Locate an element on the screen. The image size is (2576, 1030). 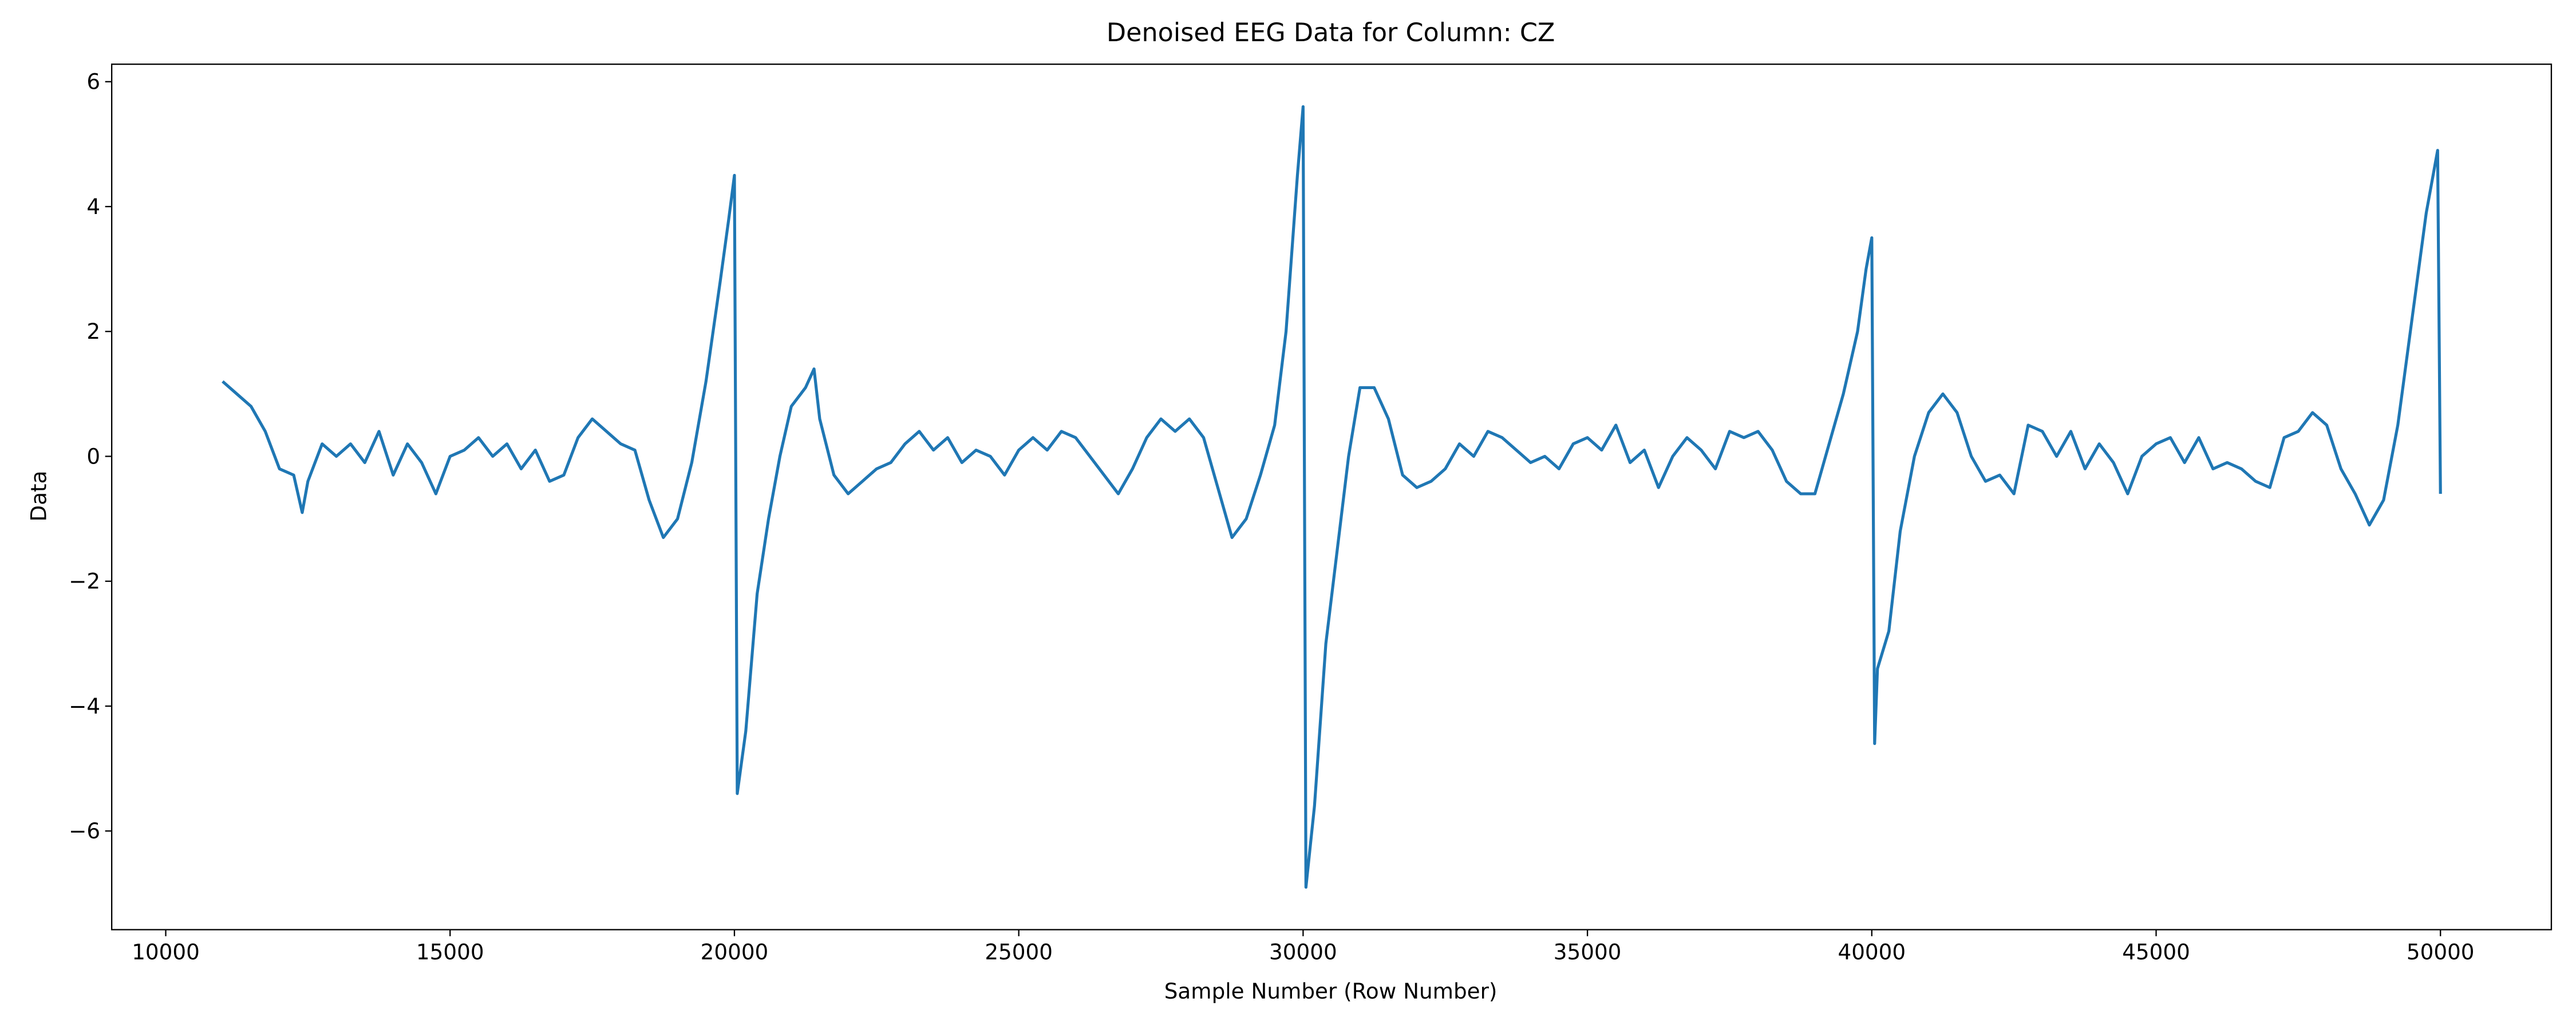
x-tick-label: 25000 is located at coordinates (1019, 951).